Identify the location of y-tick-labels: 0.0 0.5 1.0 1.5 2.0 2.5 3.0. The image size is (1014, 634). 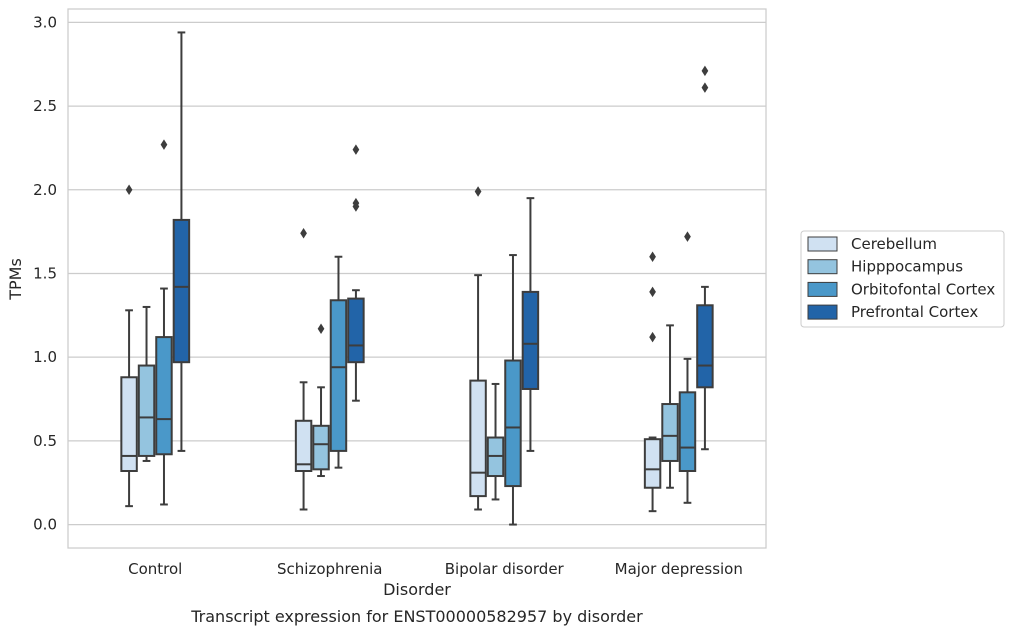
(45, 273).